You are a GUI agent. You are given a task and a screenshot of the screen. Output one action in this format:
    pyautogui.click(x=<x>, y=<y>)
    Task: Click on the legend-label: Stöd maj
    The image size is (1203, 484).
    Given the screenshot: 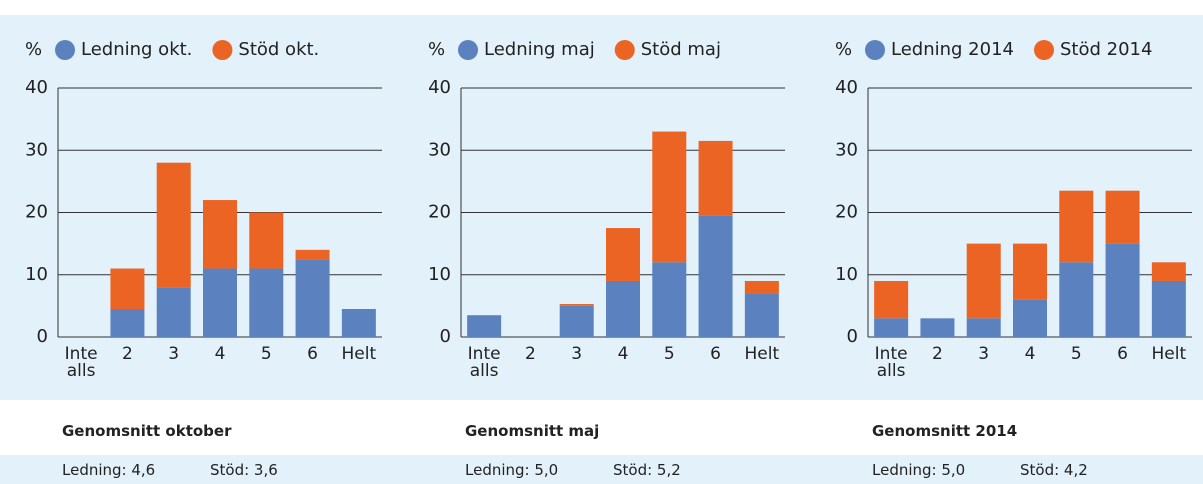 What is the action you would take?
    pyautogui.click(x=681, y=49)
    